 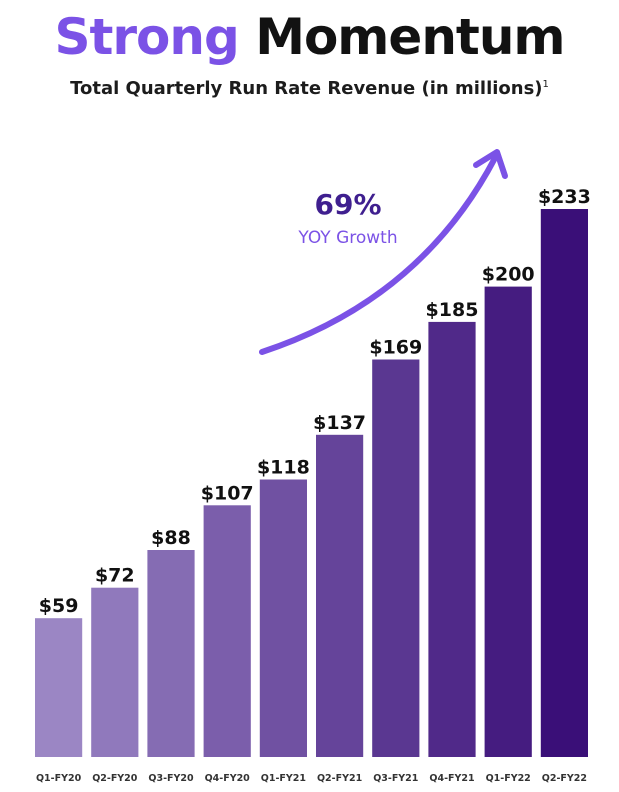 I want to click on bar-q1-fy21, so click(x=283, y=618).